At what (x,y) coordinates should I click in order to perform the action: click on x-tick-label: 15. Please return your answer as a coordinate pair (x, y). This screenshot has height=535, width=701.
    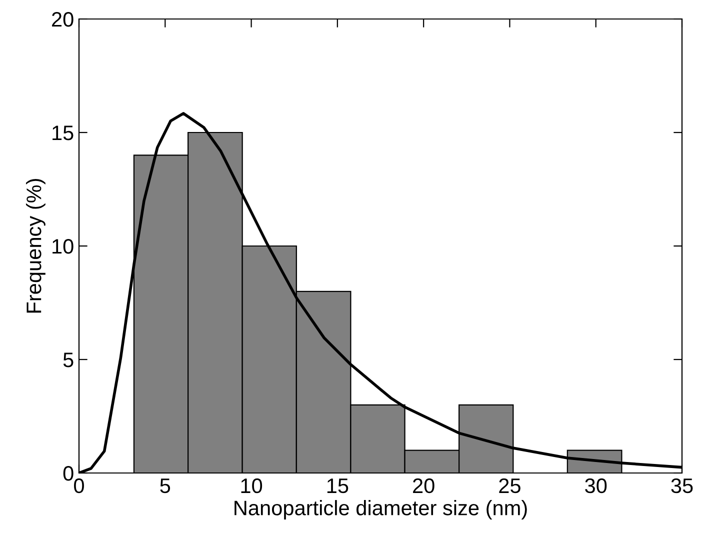
    Looking at the image, I should click on (337, 486).